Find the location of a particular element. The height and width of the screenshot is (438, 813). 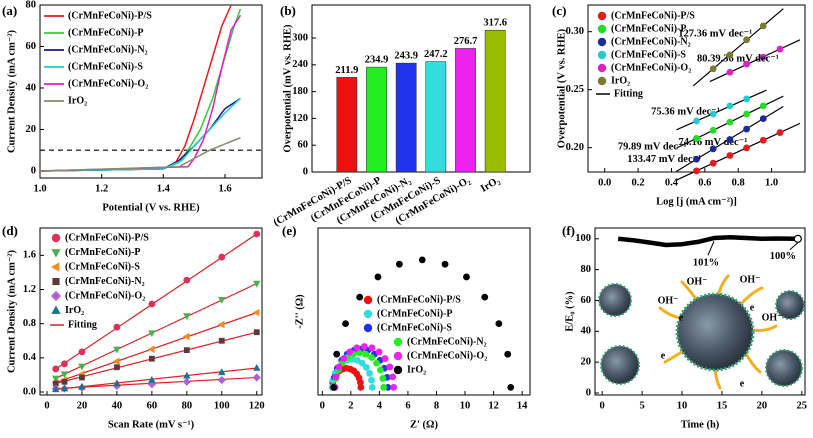

x-tick-label: 0.2 is located at coordinates (638, 182).